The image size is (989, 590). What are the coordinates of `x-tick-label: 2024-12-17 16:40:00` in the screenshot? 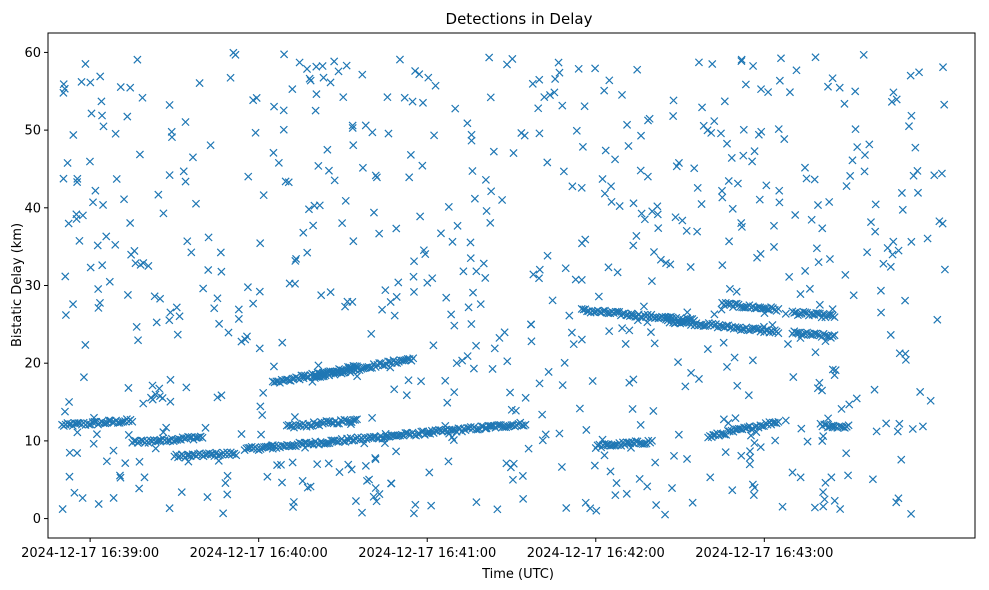 It's located at (259, 553).